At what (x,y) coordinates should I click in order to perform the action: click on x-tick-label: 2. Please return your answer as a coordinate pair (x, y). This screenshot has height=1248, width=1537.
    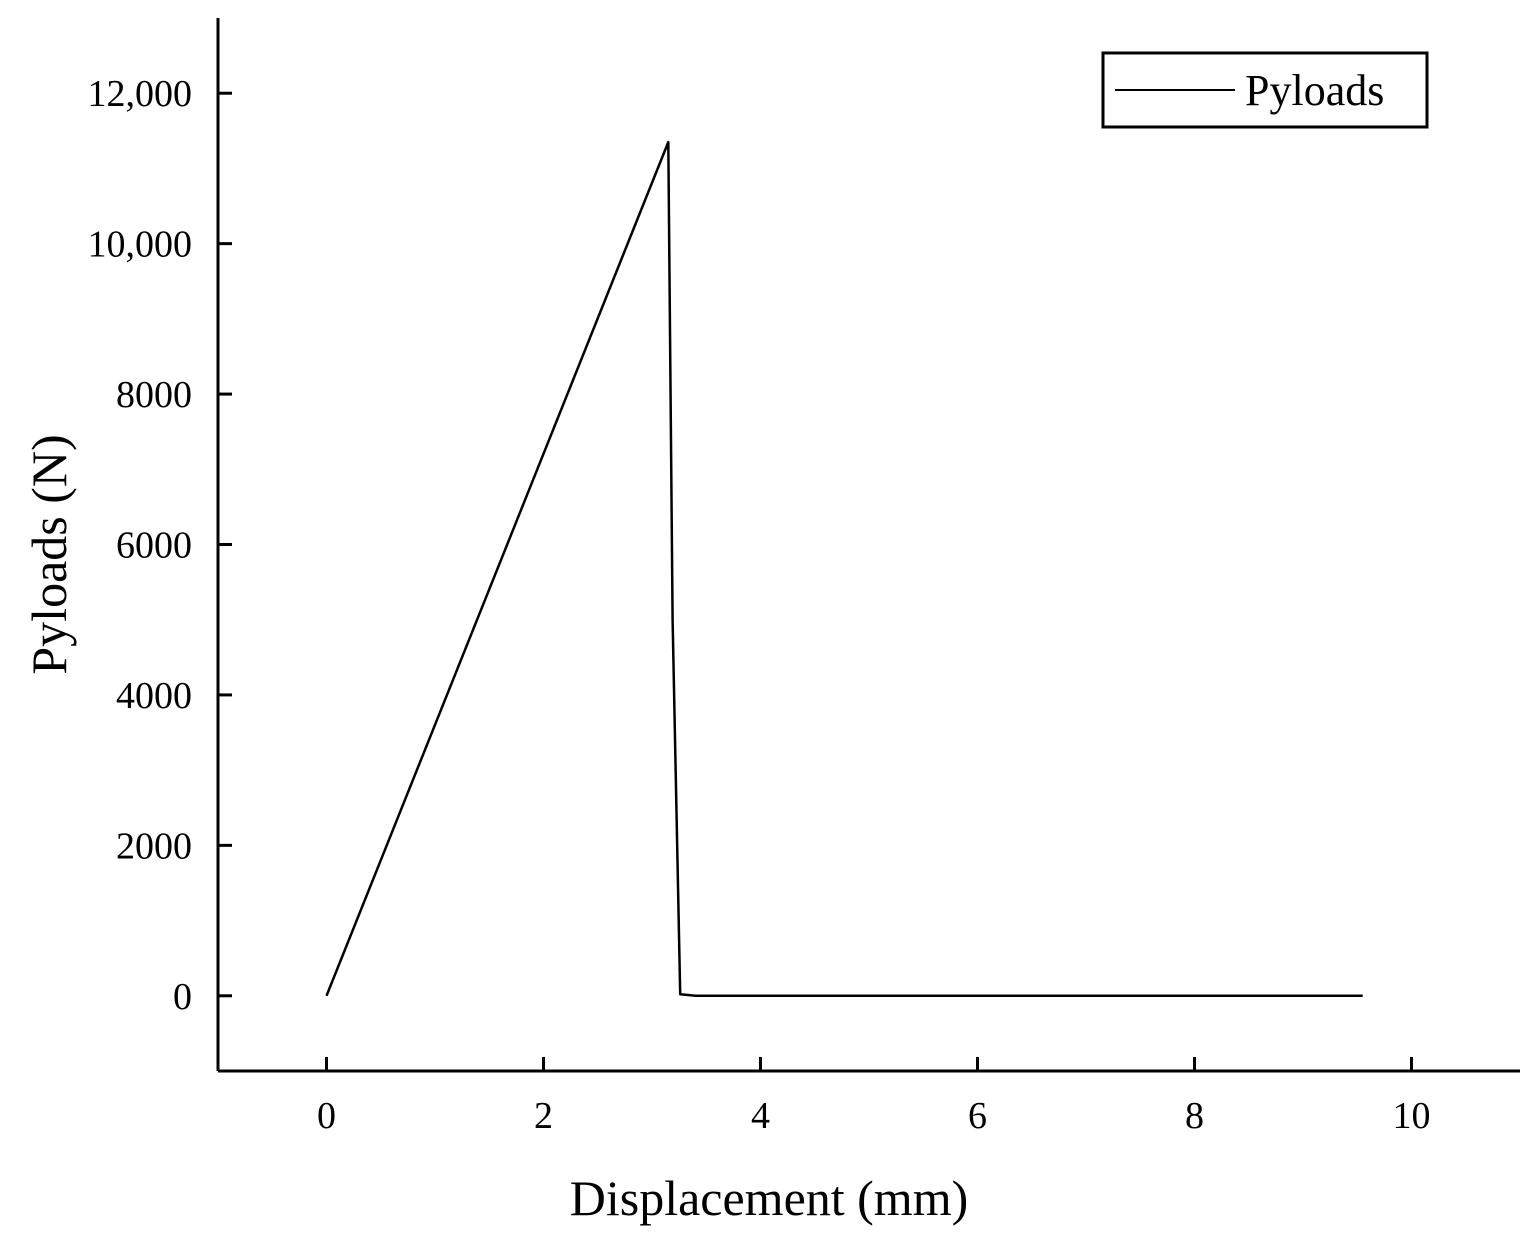
    Looking at the image, I should click on (543, 1116).